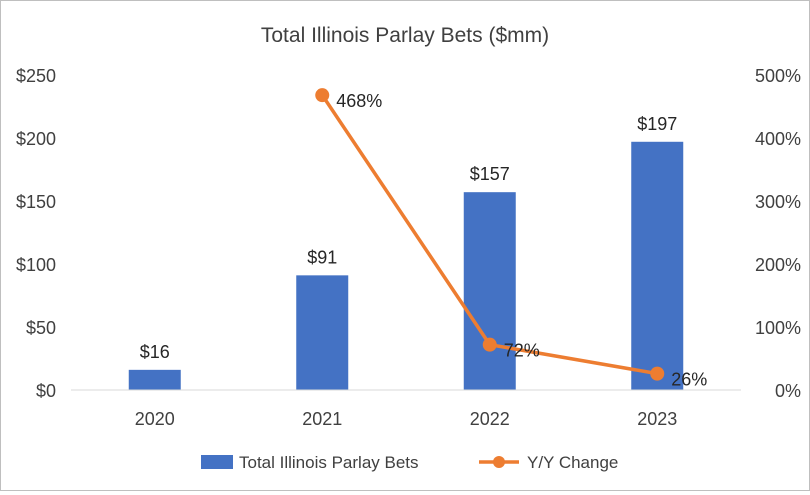 This screenshot has width=810, height=495. What do you see at coordinates (572, 462) in the screenshot?
I see `legend-line-label: Y/Y Change` at bounding box center [572, 462].